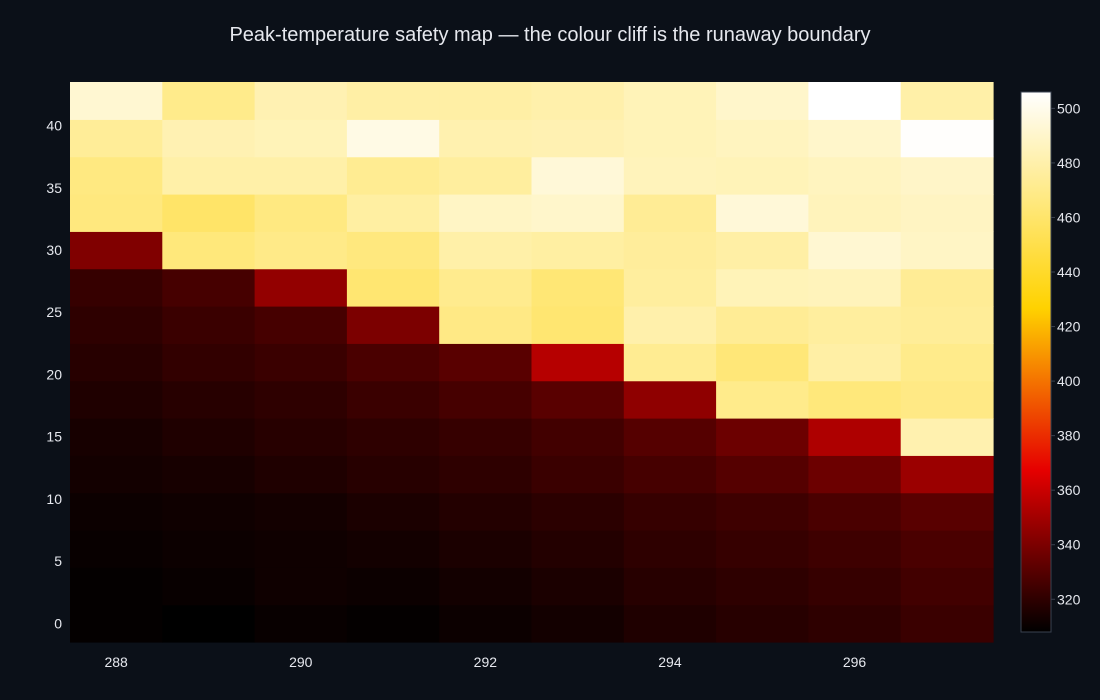 Image resolution: width=1100 pixels, height=700 pixels. I want to click on colorbar-tick-label: 320, so click(1069, 599).